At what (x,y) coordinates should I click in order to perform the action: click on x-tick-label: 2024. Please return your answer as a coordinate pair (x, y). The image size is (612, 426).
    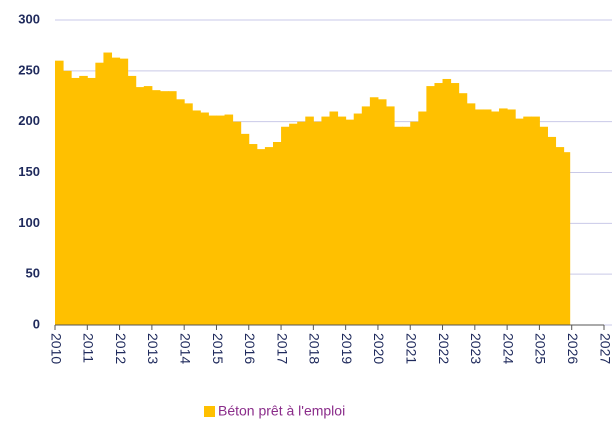
    Looking at the image, I should click on (508, 348).